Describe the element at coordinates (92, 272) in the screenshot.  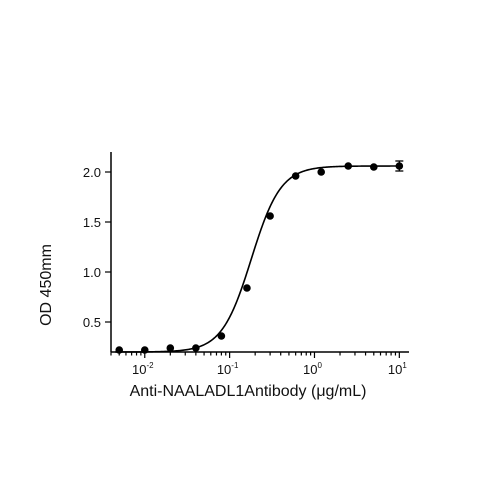
I see `y-tick-label: 1.0` at that location.